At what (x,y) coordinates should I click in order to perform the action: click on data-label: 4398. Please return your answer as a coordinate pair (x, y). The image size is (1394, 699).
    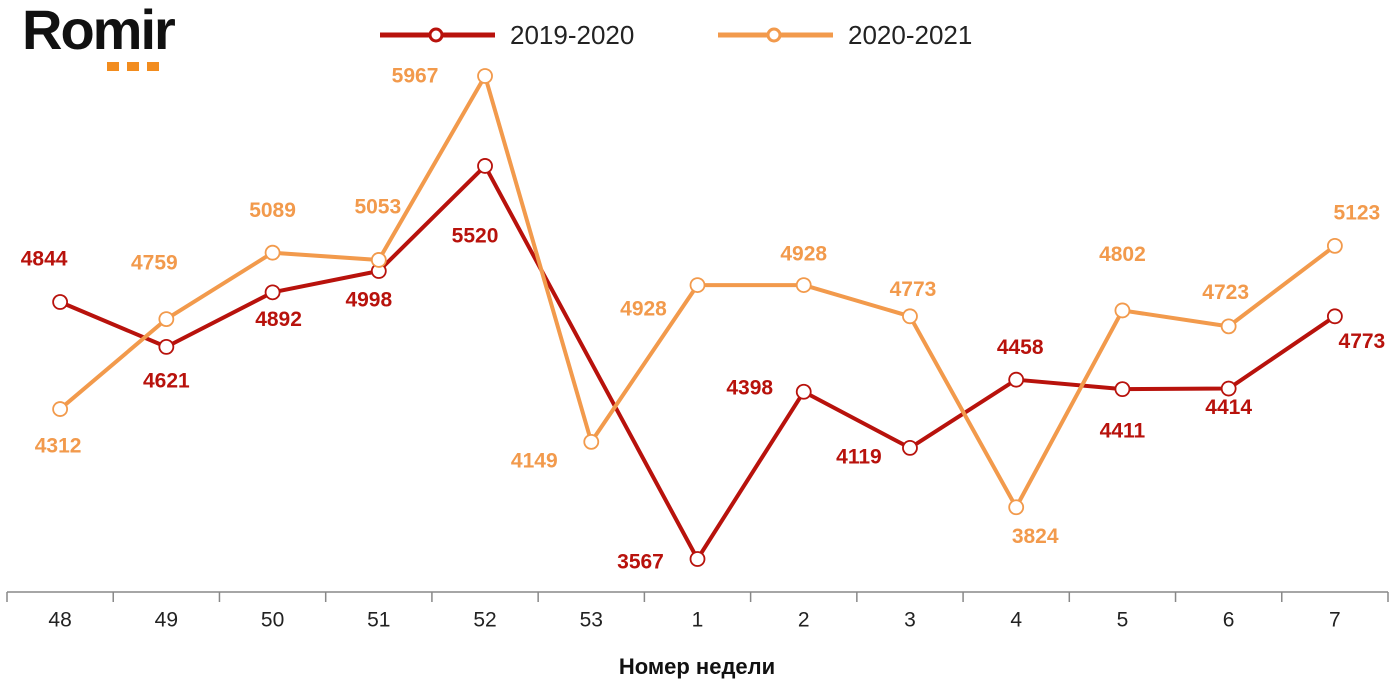
    Looking at the image, I should click on (749, 387).